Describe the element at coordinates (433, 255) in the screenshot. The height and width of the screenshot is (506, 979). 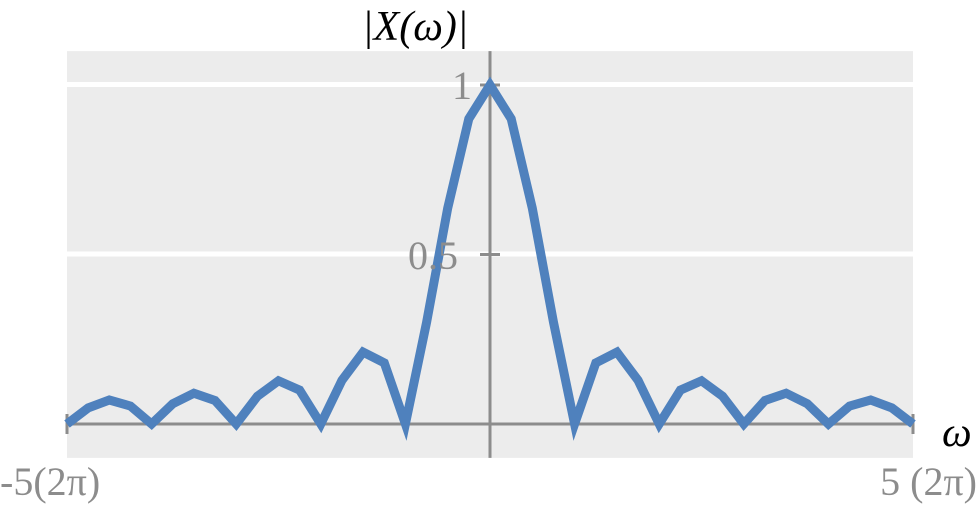
I see `y-tick-label-0.5: 0.5` at that location.